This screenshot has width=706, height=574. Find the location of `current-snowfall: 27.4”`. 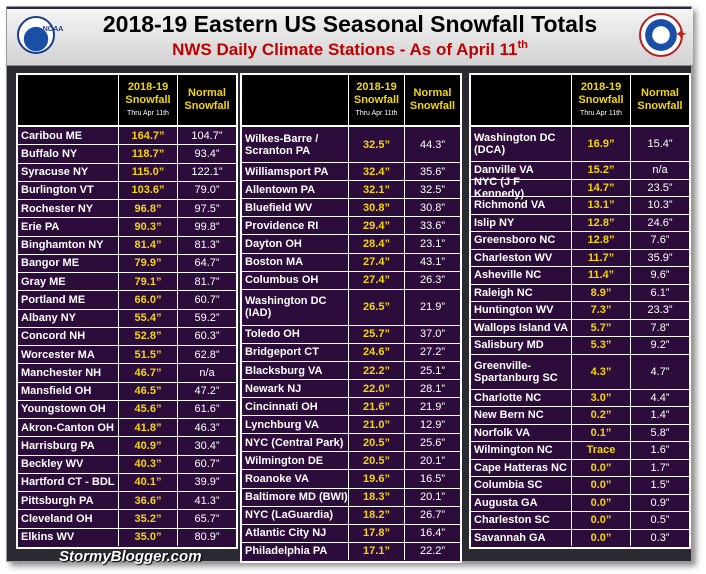

current-snowfall: 27.4” is located at coordinates (376, 280).